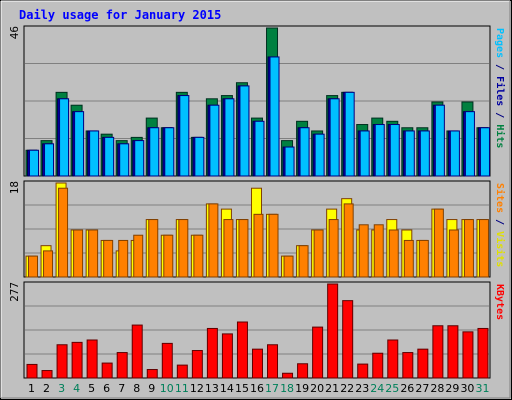 This screenshot has height=400, width=512. Describe the element at coordinates (167, 388) in the screenshot. I see `x-tick-label-day-10: 10` at that location.